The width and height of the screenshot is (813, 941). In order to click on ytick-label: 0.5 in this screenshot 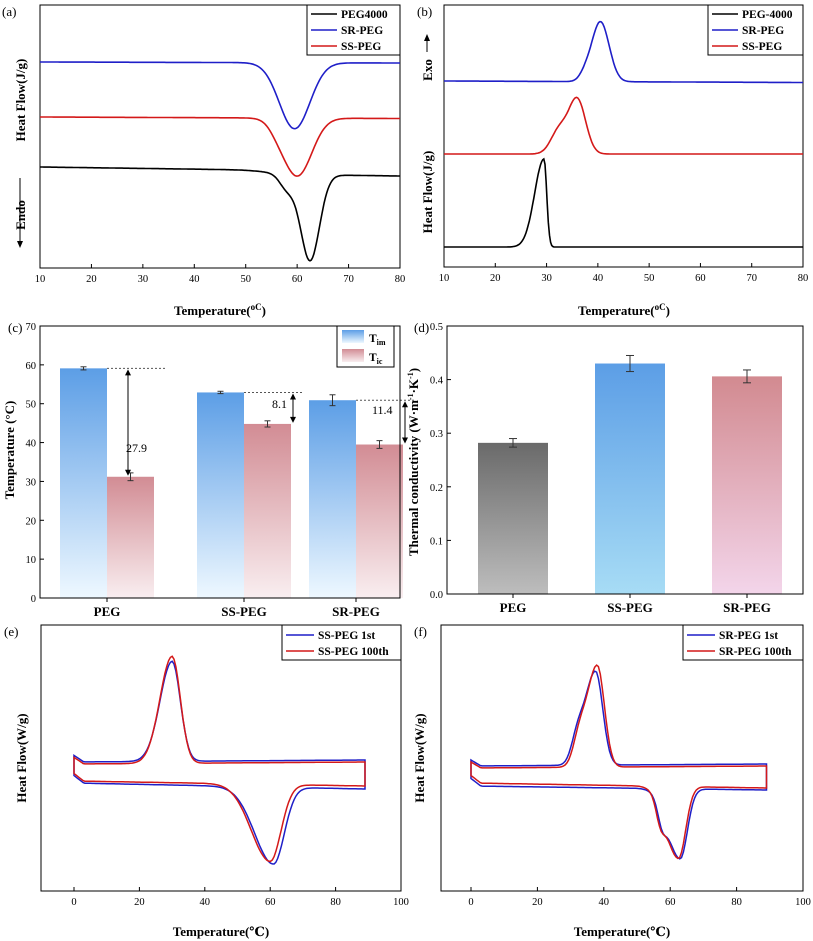, I will do `click(436, 327)`.